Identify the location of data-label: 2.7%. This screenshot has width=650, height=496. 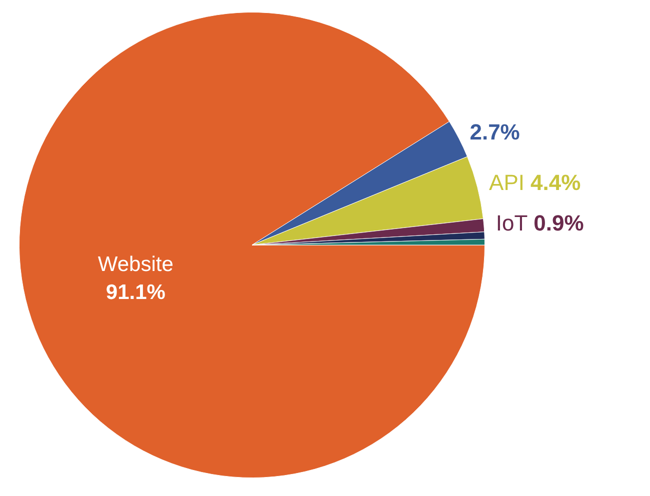
(495, 131).